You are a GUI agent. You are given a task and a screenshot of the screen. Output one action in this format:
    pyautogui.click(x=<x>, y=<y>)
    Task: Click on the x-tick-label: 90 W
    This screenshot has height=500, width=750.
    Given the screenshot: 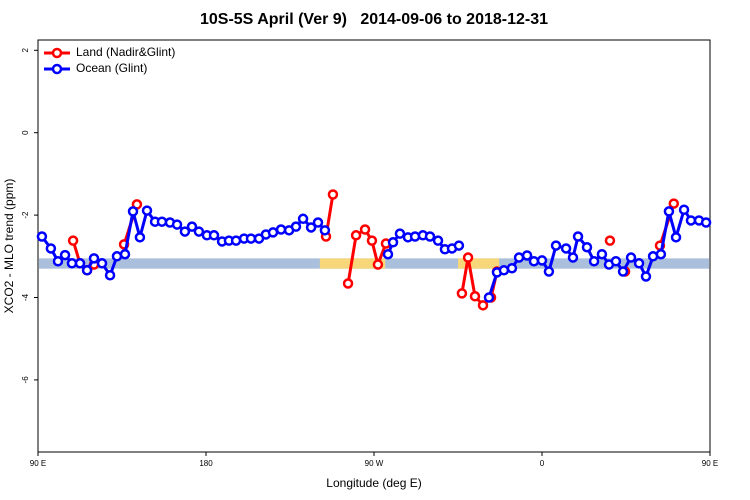 What is the action you would take?
    pyautogui.click(x=374, y=463)
    